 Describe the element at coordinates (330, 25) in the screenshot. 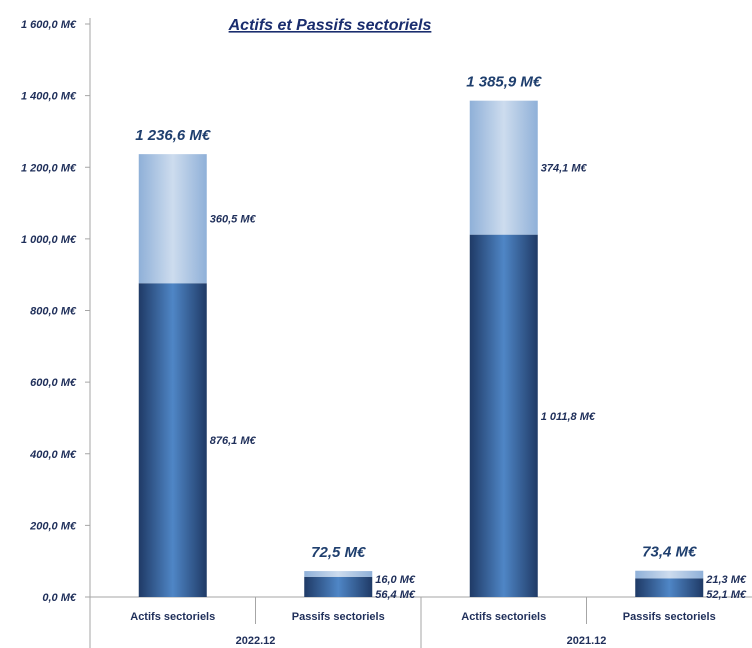

I see `chart-title: Actifs et Passifs sectoriels` at that location.